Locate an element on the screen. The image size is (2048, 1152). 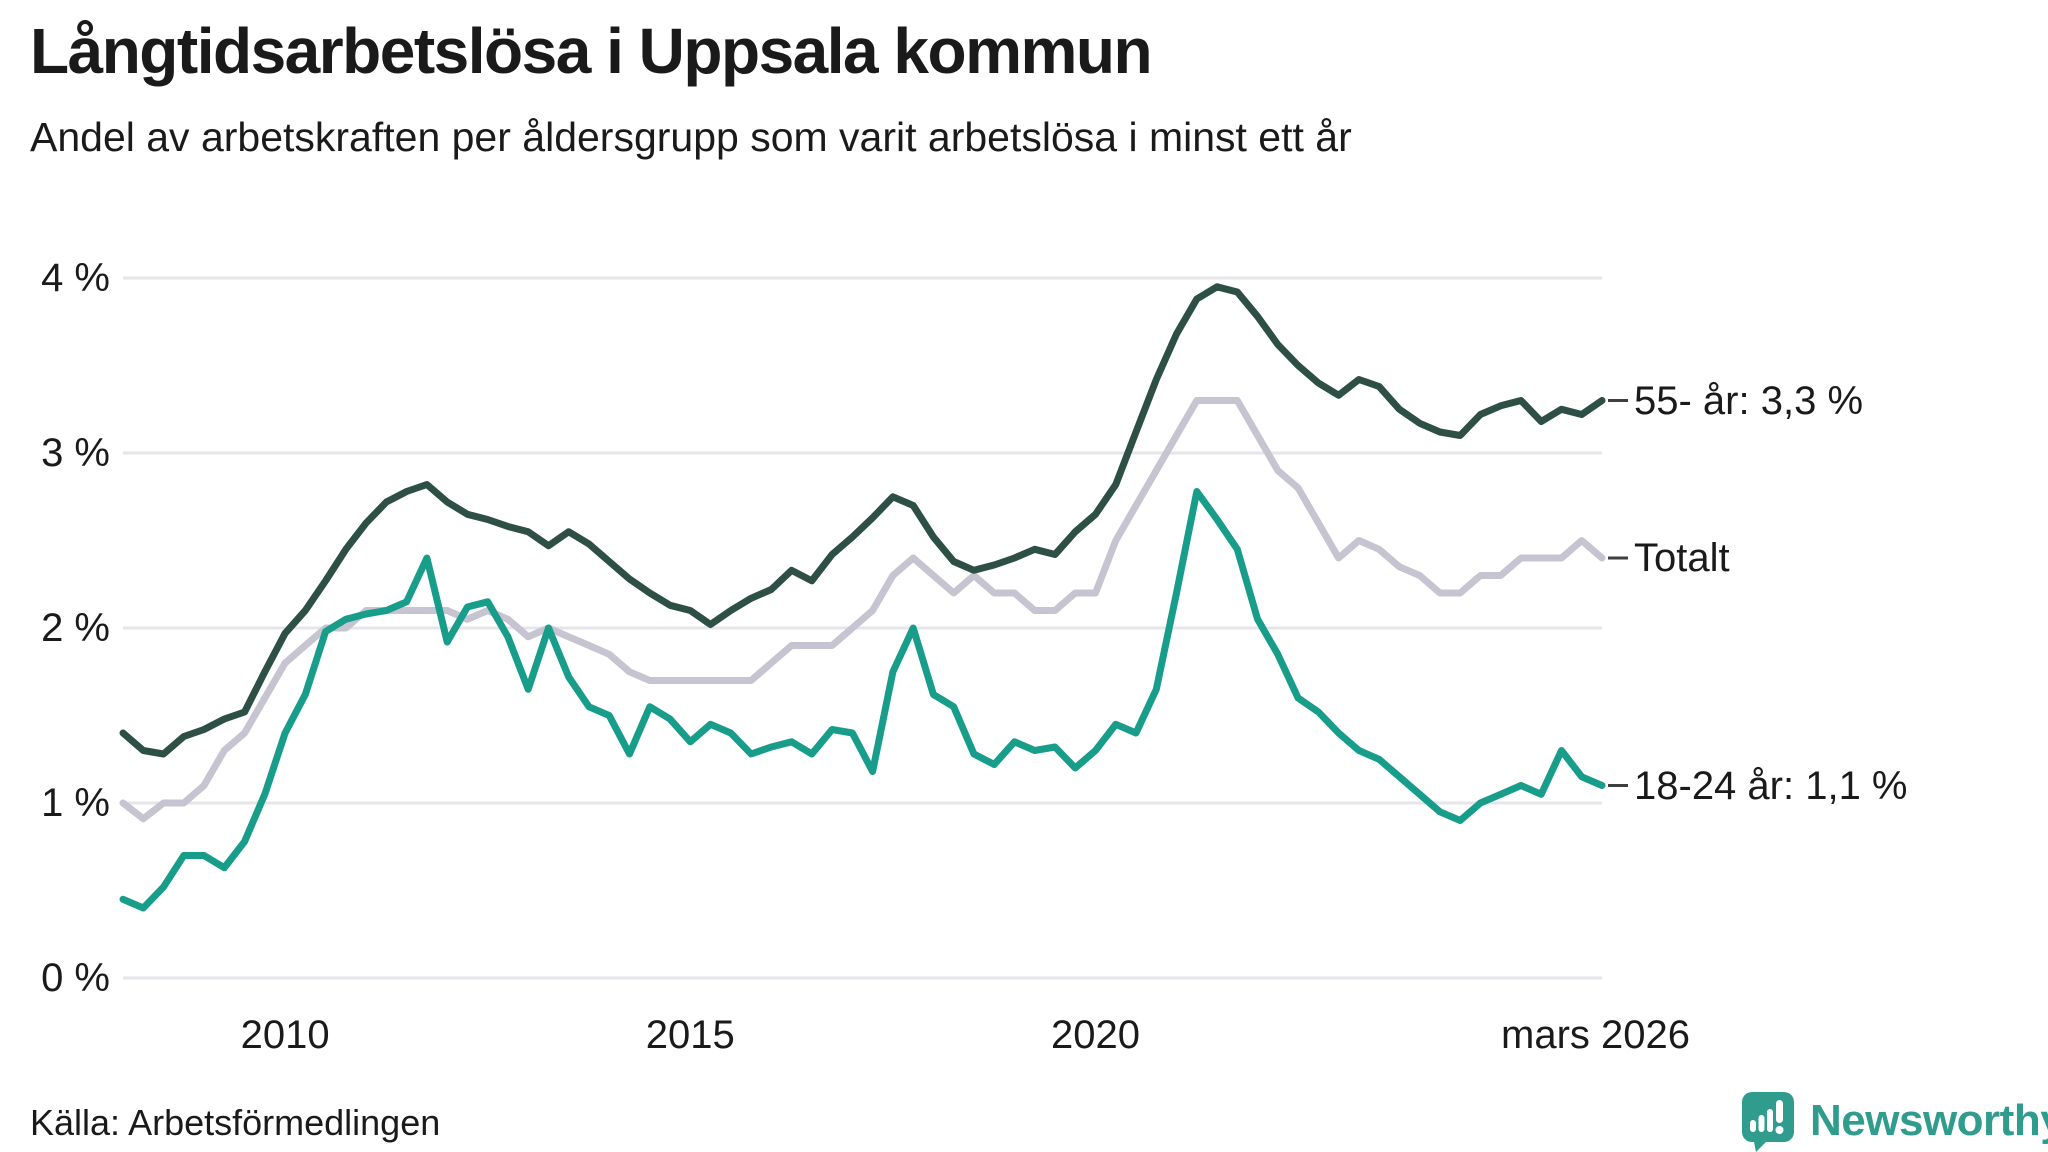
source-attribution: Källa: Arbetsförmedlingen is located at coordinates (235, 1122).